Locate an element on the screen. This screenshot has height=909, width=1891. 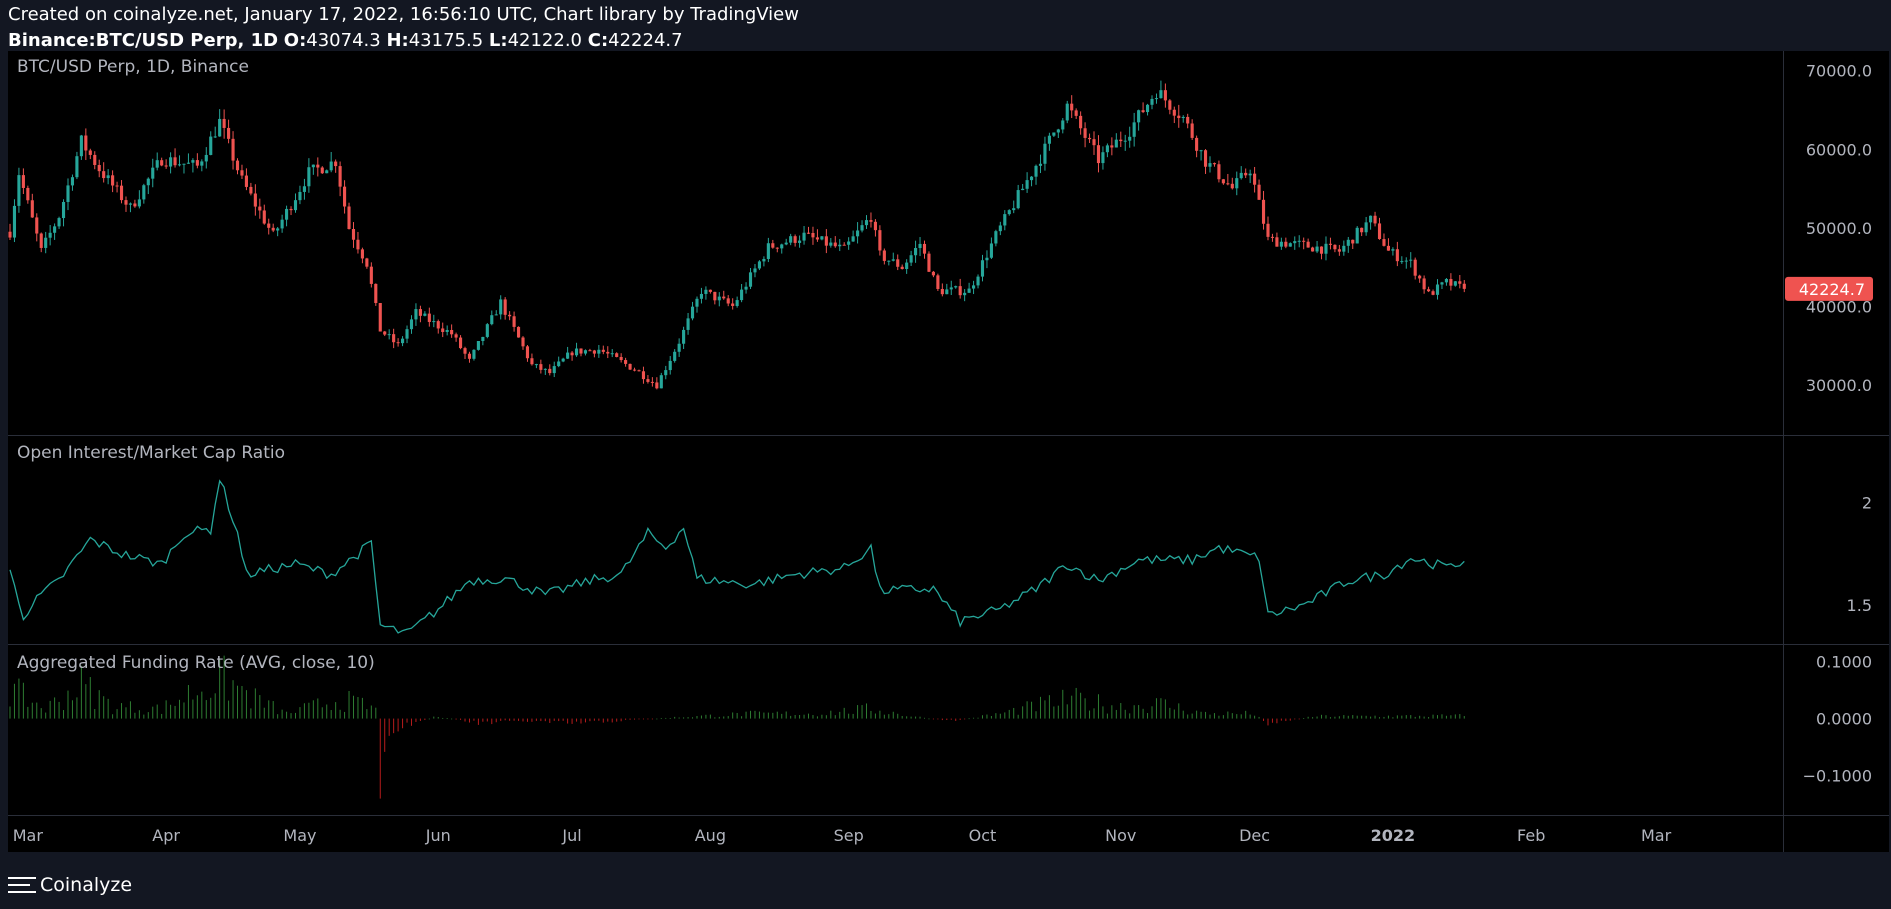
menu-icon is located at coordinates (23, 885).